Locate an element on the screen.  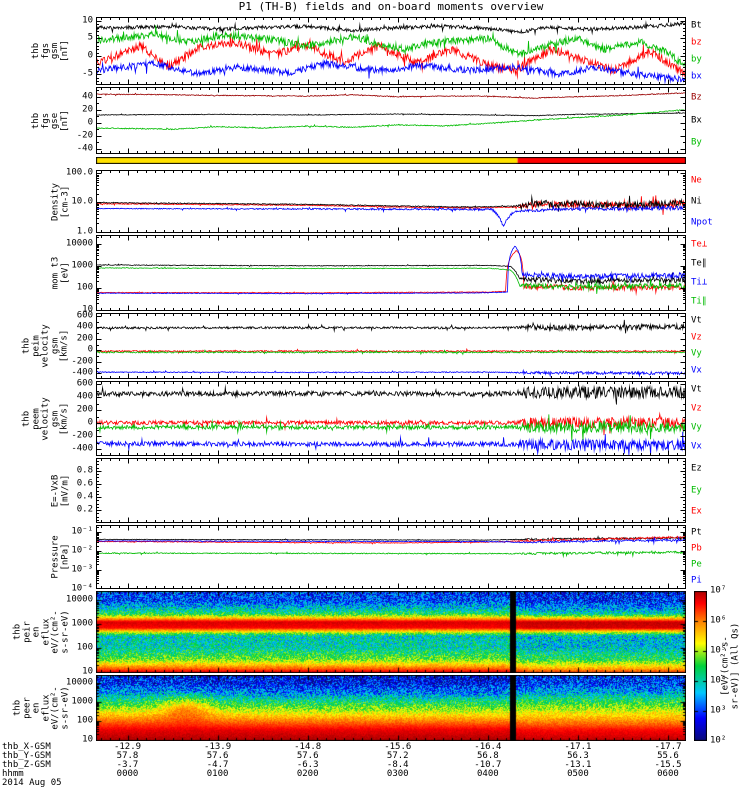
ytick-label-spec_ion: 10 is located at coordinates (87, 671).